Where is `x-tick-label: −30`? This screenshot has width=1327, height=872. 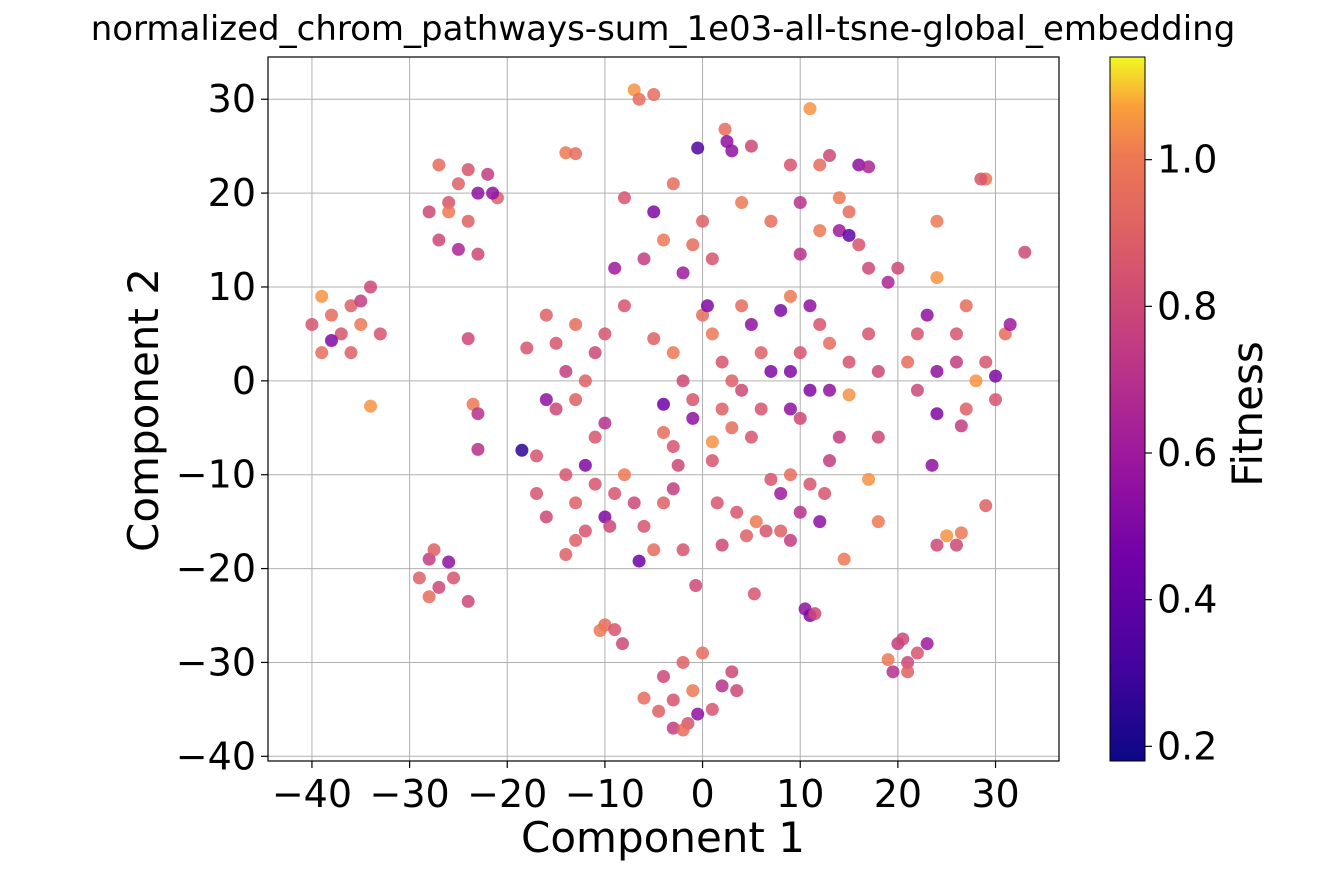 x-tick-label: −30 is located at coordinates (409, 794).